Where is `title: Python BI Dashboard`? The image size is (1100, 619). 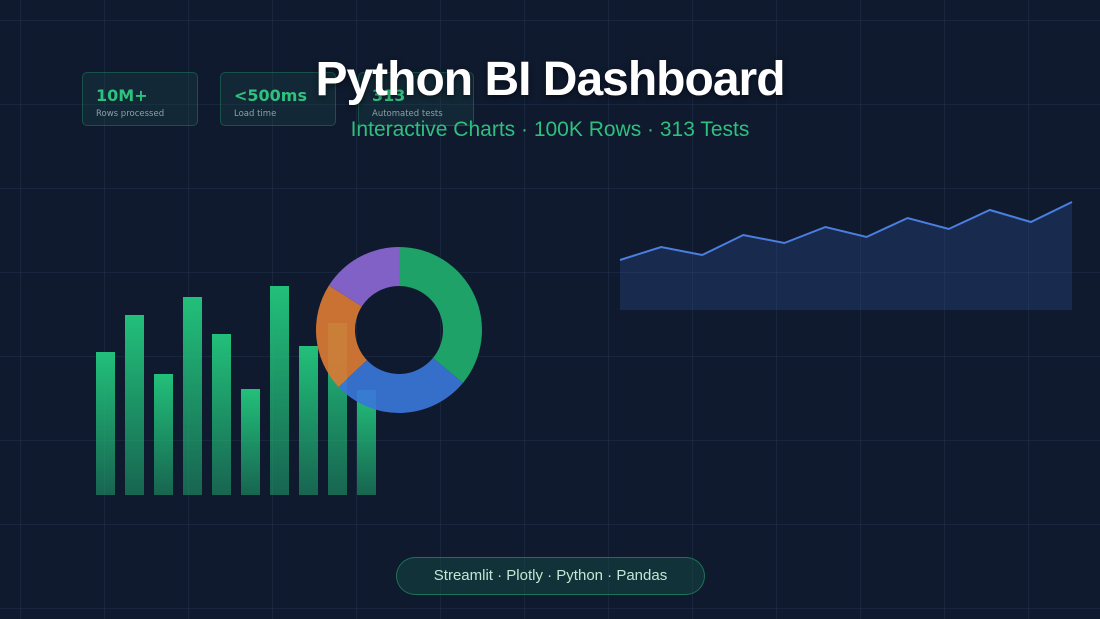 title: Python BI Dashboard is located at coordinates (550, 79).